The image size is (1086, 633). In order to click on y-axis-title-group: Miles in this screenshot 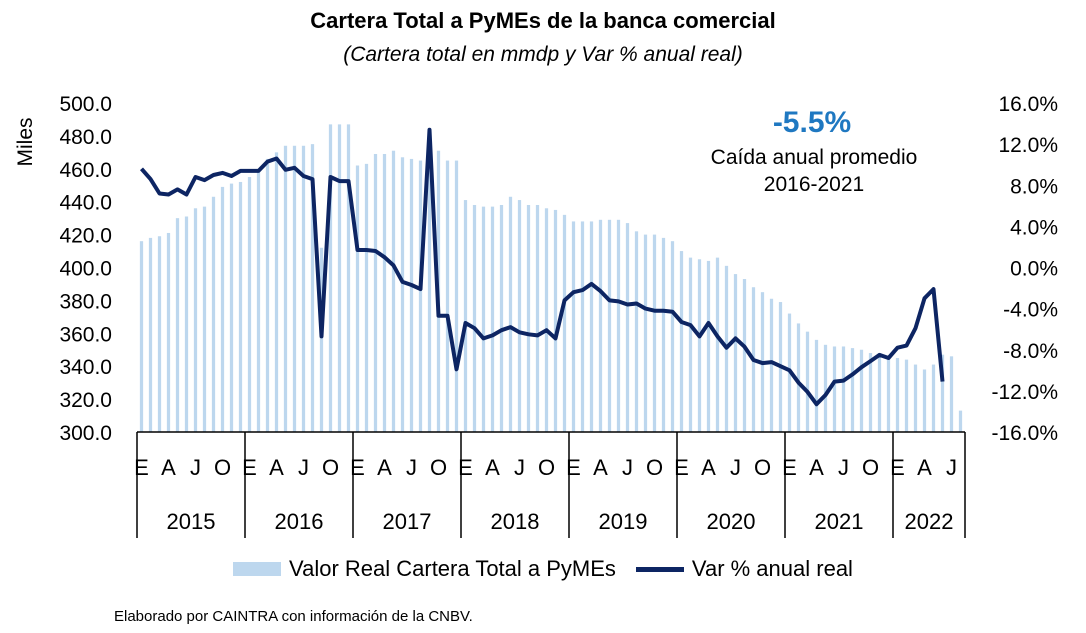, I will do `click(25, 141)`.